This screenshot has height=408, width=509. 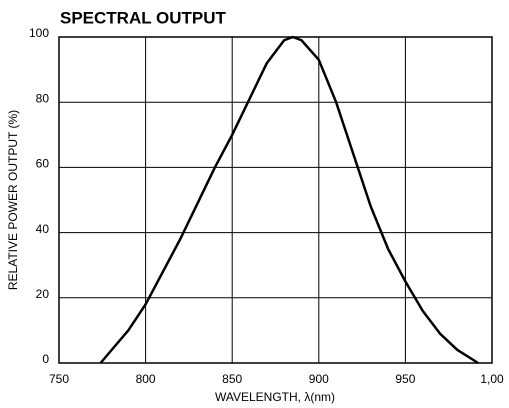 I want to click on chart-title: SPECTRAL OUTPUT, so click(x=143, y=17).